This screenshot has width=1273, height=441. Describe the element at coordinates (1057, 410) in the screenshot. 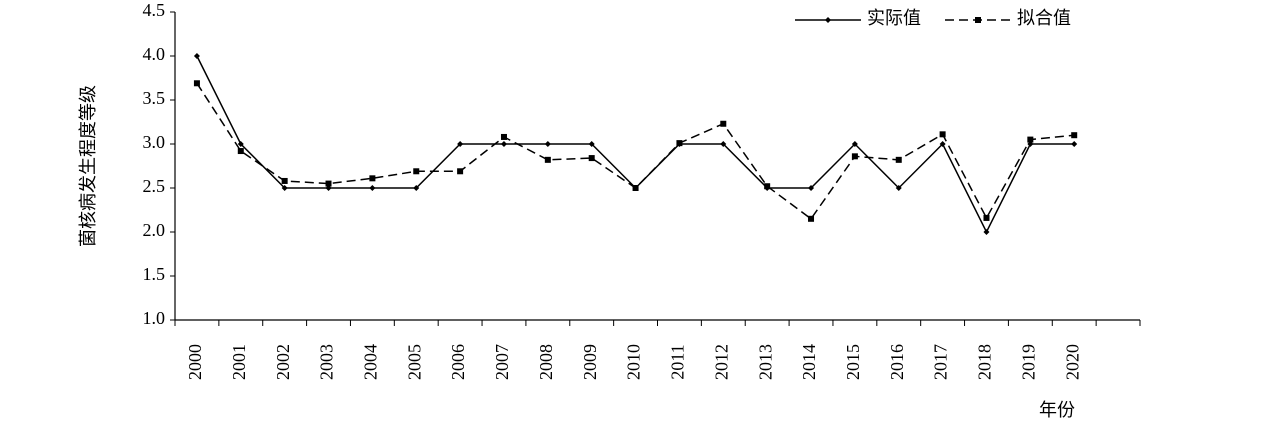

I see `x-axis-label: 年份` at that location.